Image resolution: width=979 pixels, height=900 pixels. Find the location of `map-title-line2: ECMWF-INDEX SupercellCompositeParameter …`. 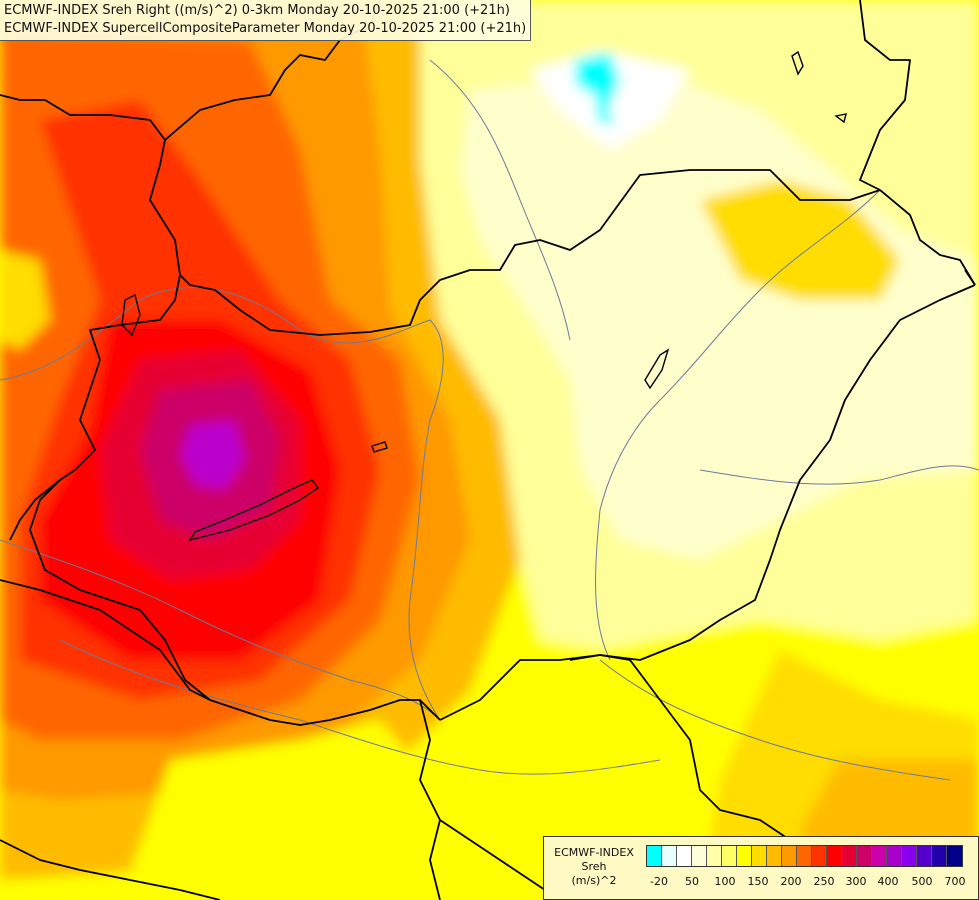

map-title-line2: ECMWF-INDEX SupercellCompositeParameter … is located at coordinates (265, 28).